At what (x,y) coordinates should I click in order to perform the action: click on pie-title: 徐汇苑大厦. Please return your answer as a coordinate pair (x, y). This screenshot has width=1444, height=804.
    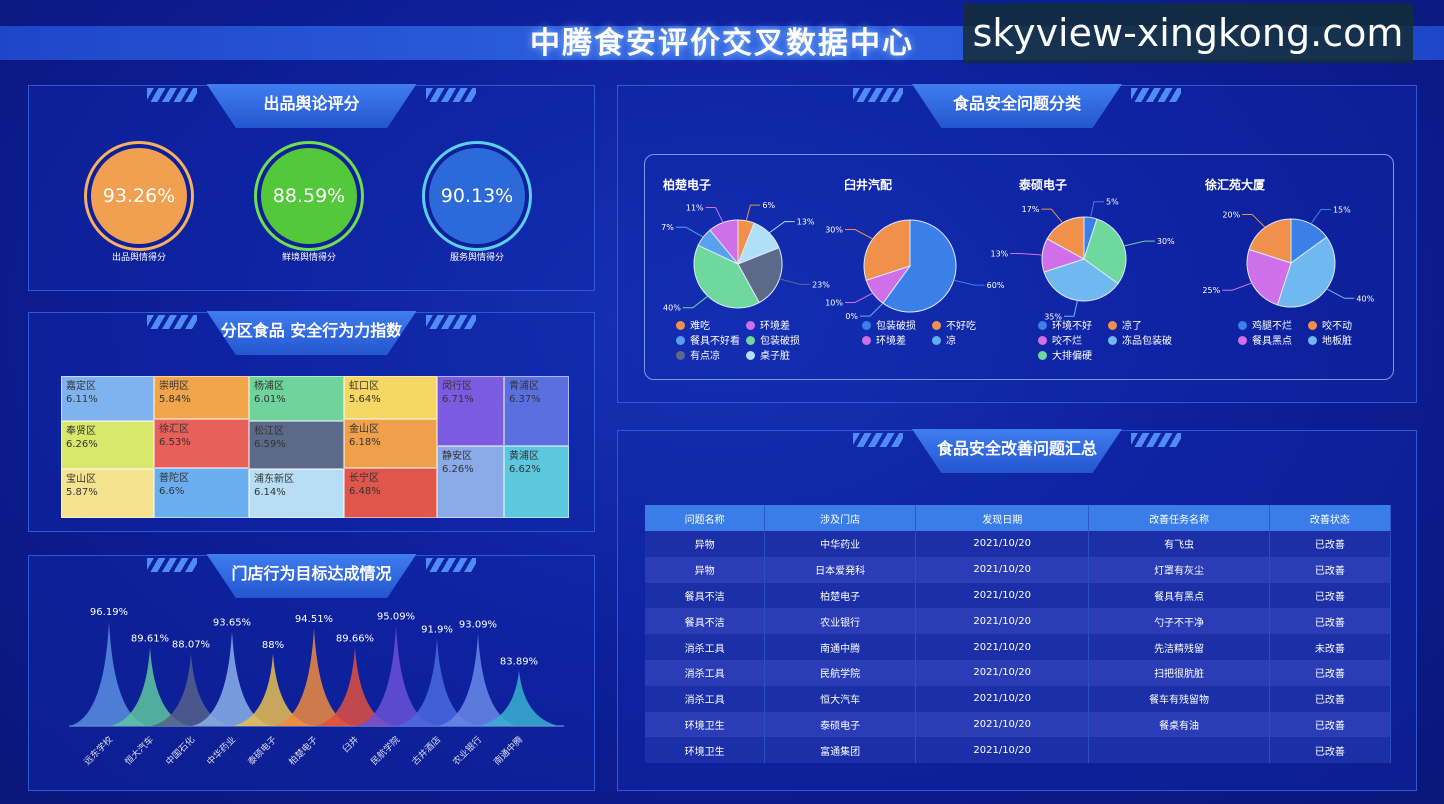
    Looking at the image, I should click on (1235, 185).